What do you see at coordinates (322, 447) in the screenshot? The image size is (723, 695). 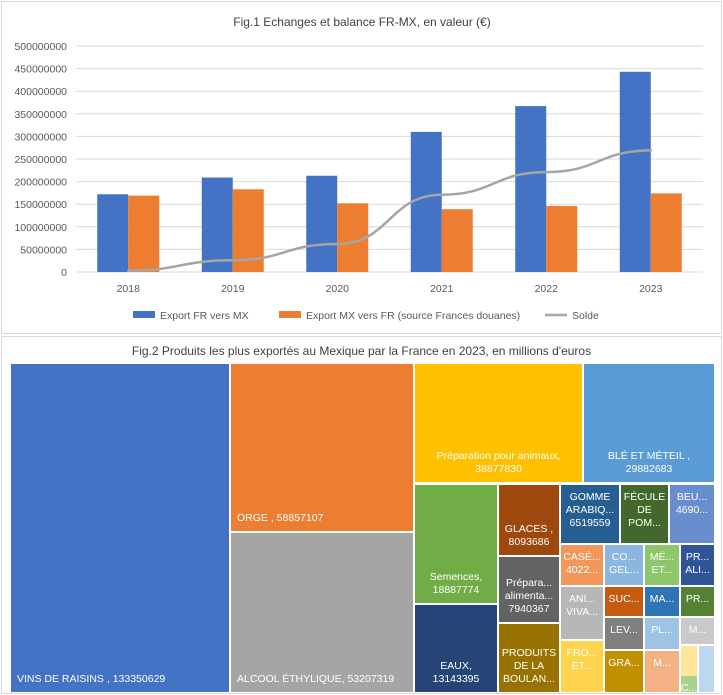 I see `treemap-cell: ORGE , 58857107` at bounding box center [322, 447].